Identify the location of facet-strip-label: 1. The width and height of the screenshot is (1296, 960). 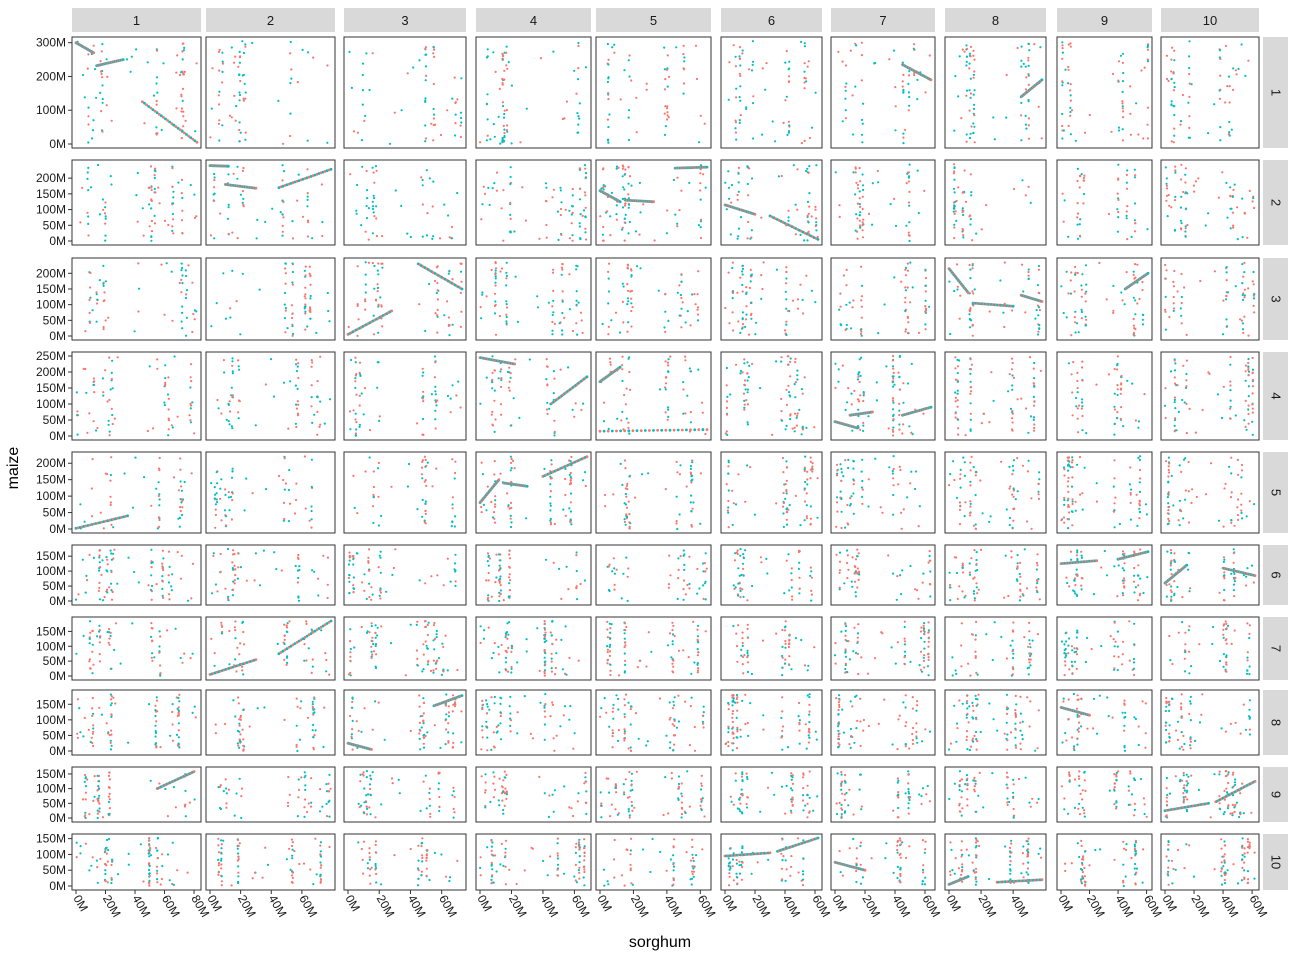
(1276, 92).